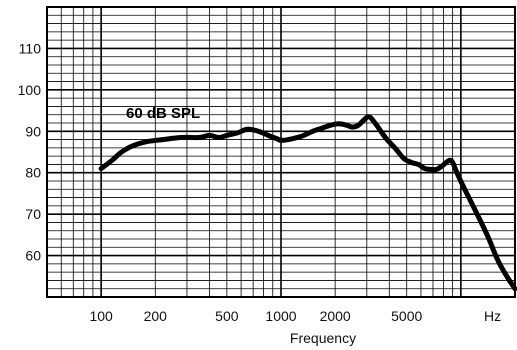 The height and width of the screenshot is (350, 517). I want to click on y-tick-label: 80, so click(33, 173).